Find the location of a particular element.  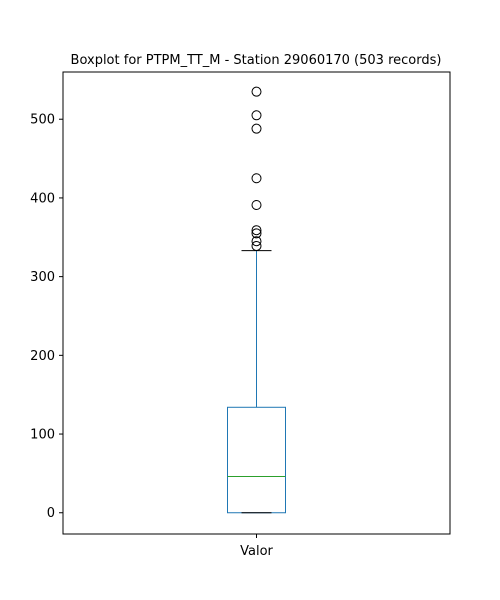

y-tick-label: 500 is located at coordinates (42, 120).